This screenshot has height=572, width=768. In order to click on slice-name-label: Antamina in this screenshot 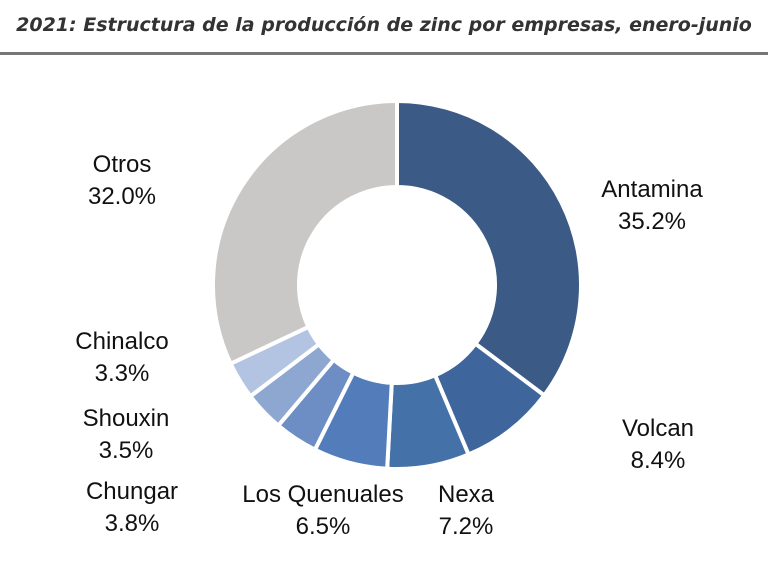, I will do `click(652, 189)`.